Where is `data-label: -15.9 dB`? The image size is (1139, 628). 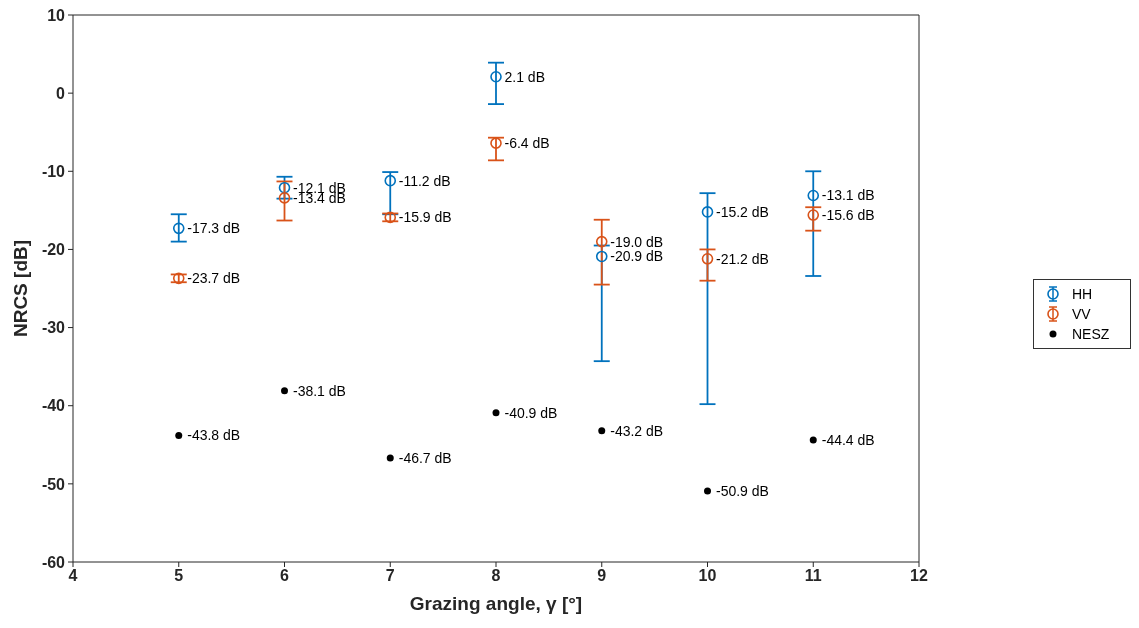
data-label: -15.9 dB is located at coordinates (425, 217).